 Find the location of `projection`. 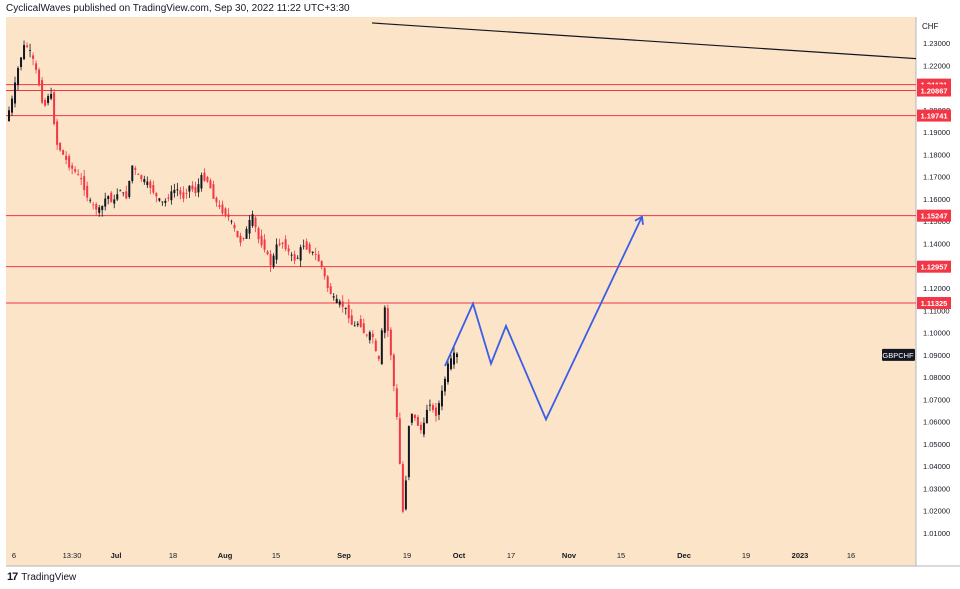

projection is located at coordinates (544, 318).